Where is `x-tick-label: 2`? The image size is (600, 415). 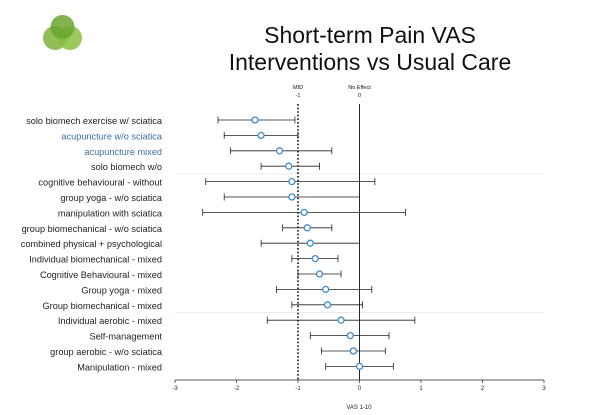 x-tick-label: 2 is located at coordinates (483, 389).